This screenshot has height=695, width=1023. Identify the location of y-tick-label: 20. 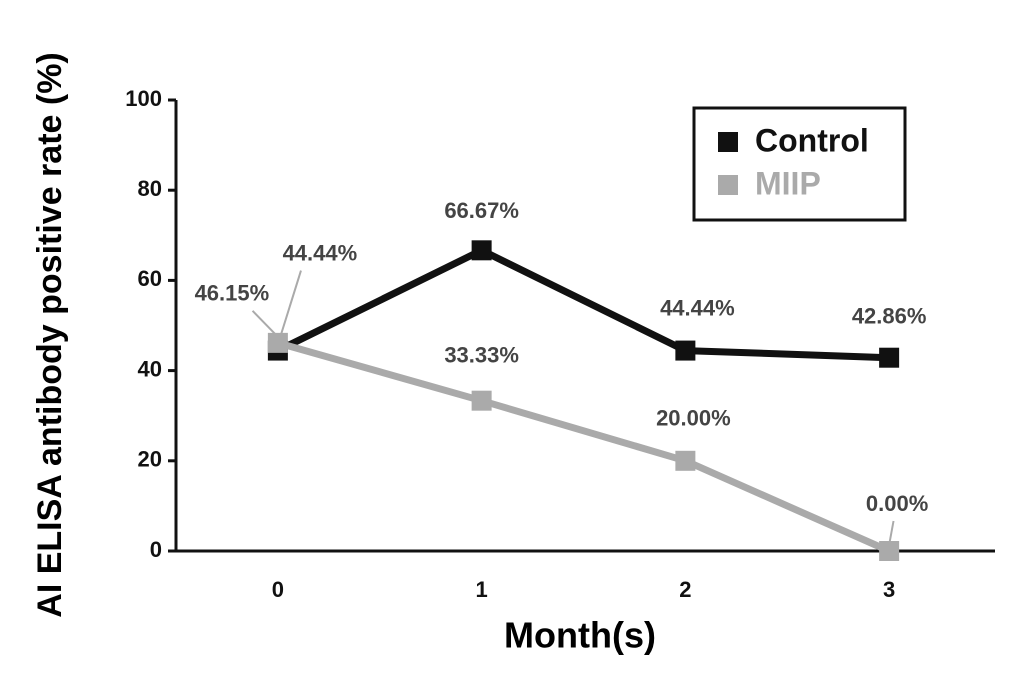
(150, 459).